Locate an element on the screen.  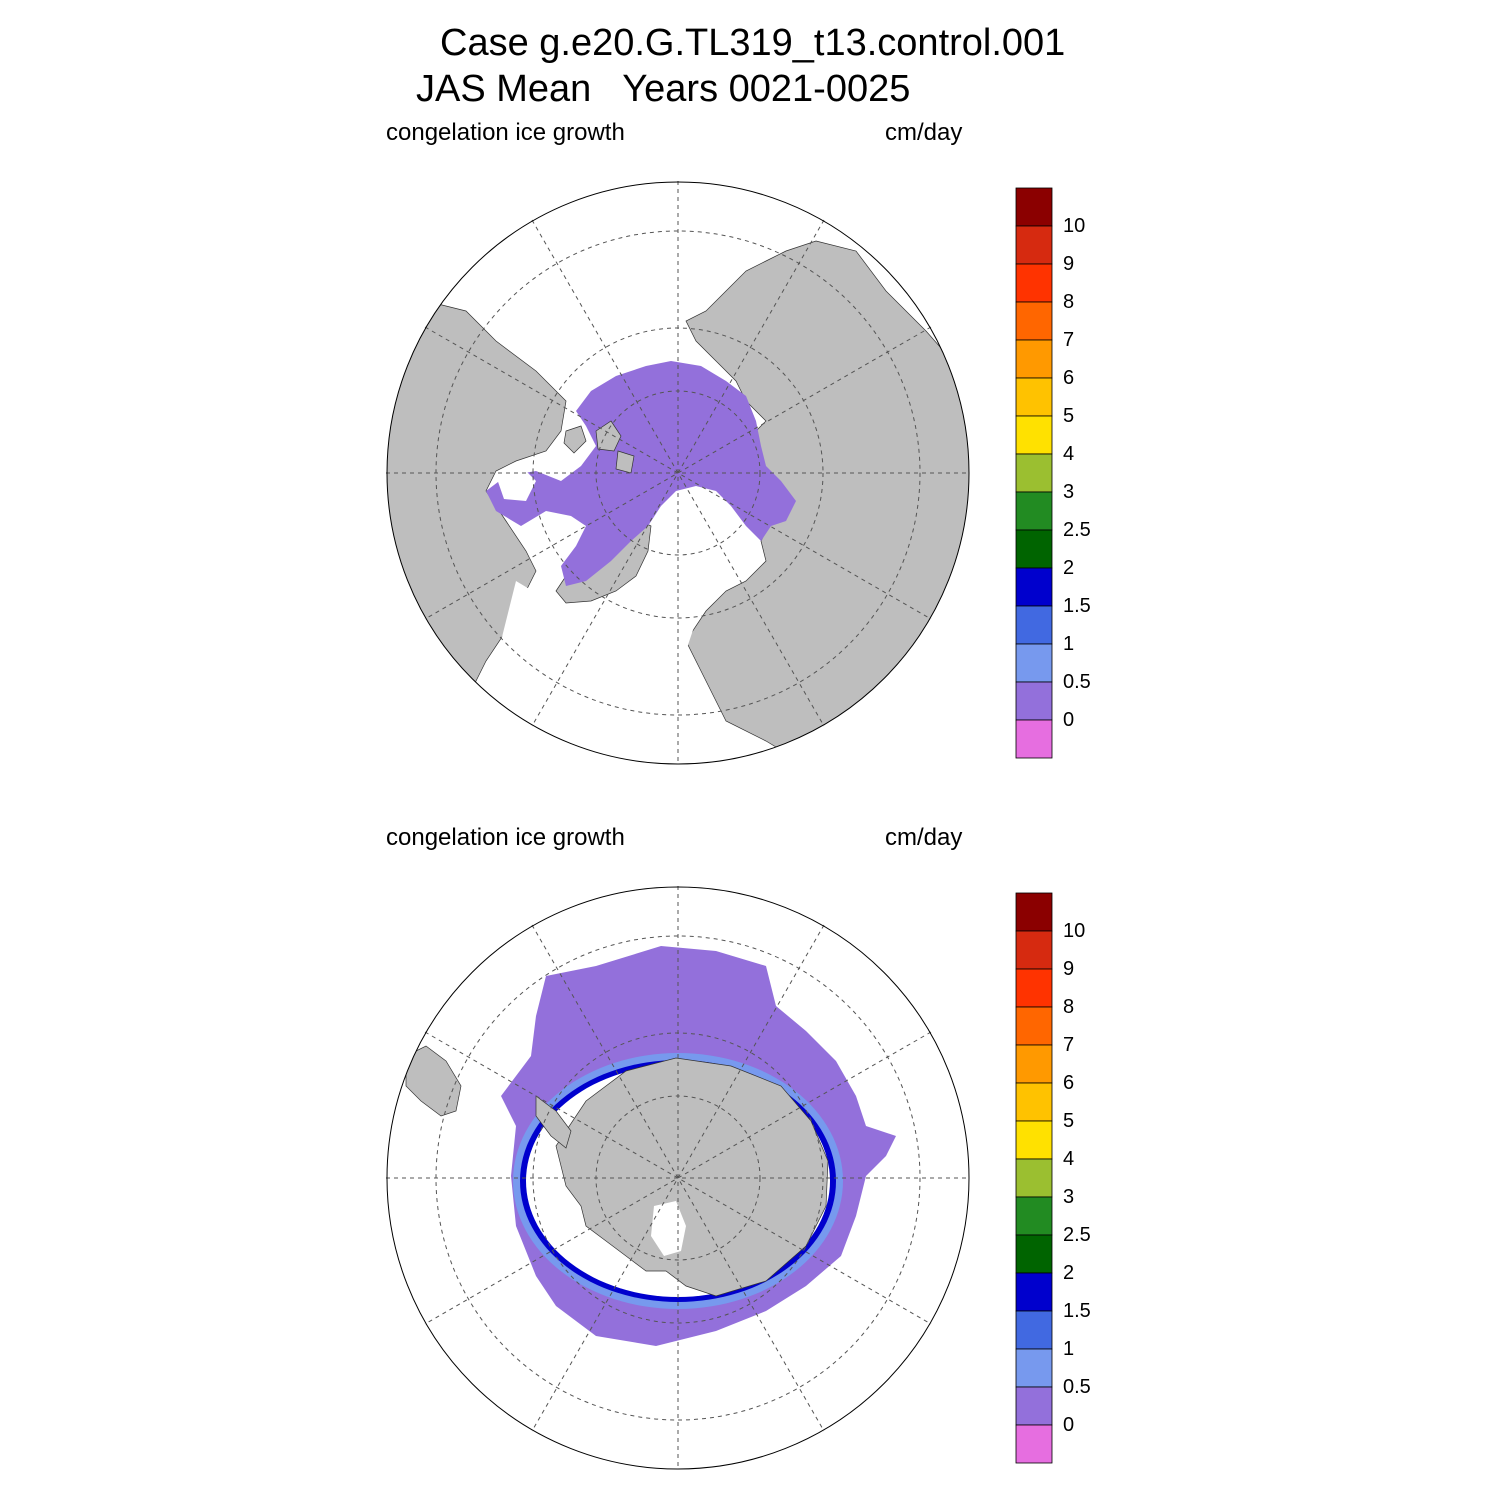
south-land-antarctica is located at coordinates (692, 1177).